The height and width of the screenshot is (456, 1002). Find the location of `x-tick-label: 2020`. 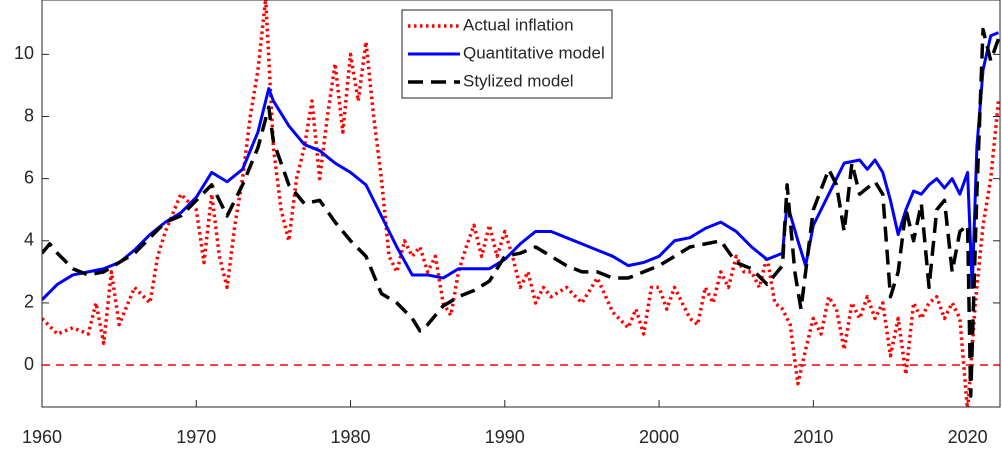

x-tick-label: 2020 is located at coordinates (968, 437).